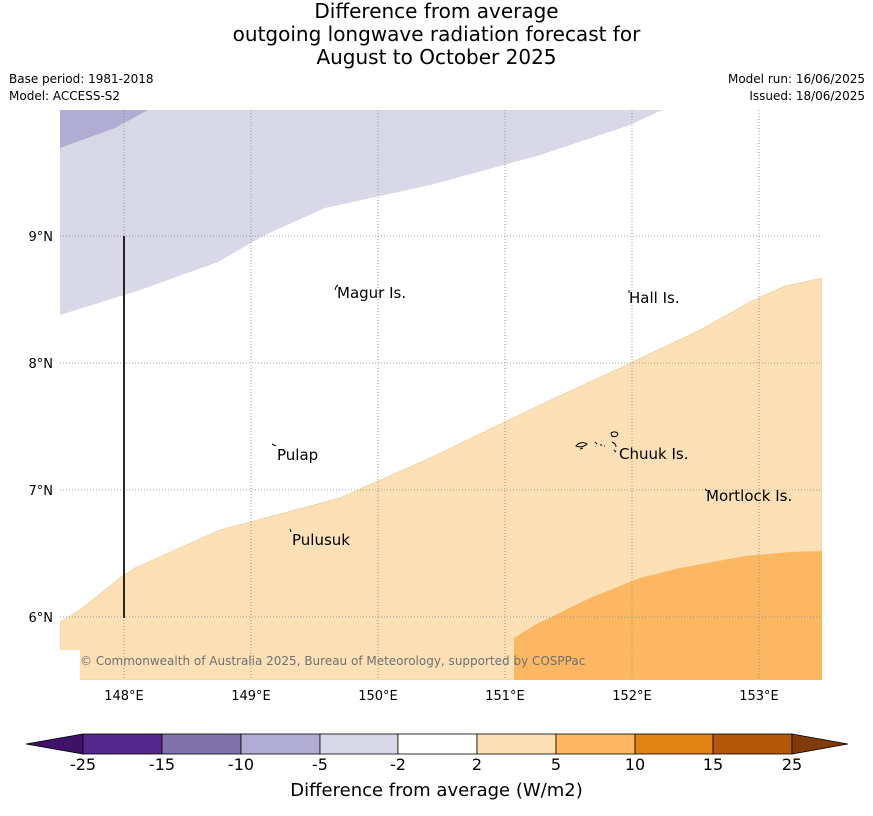 The width and height of the screenshot is (873, 816). I want to click on issued-text: Issued: 18/06/2025, so click(807, 96).